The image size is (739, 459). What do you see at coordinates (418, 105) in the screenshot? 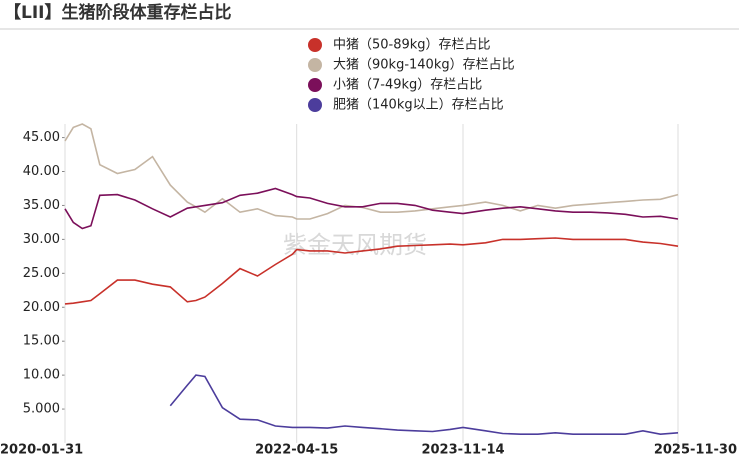
I see `legend-label: 肥猪（140kg以上）存栏占比` at bounding box center [418, 105].